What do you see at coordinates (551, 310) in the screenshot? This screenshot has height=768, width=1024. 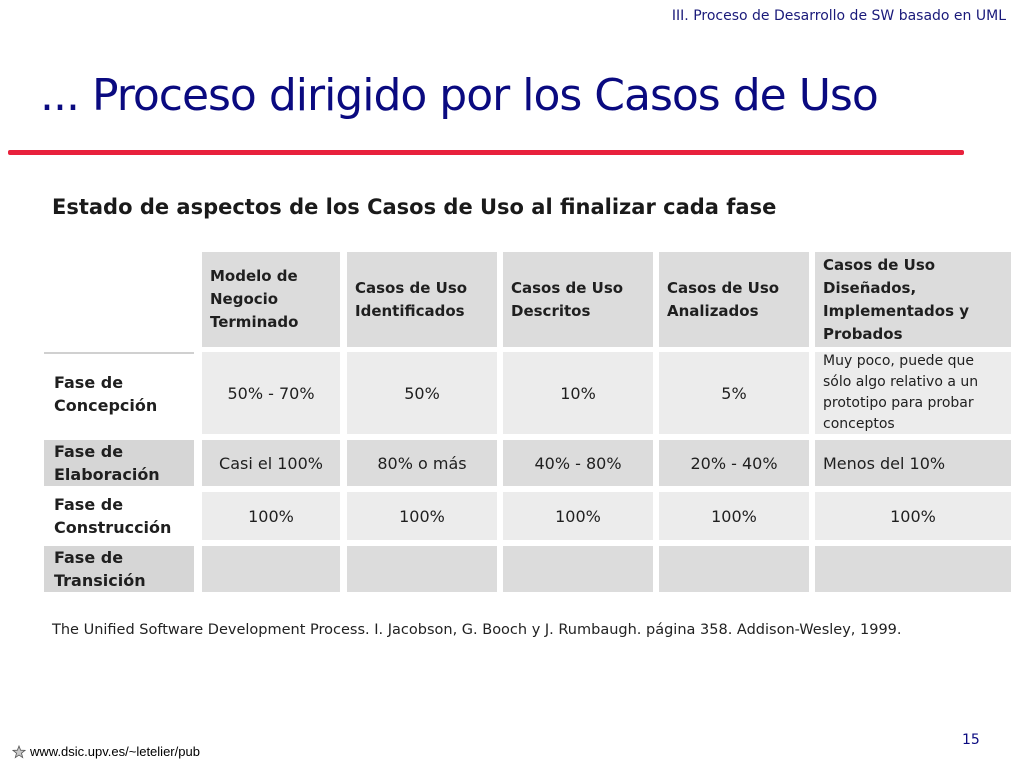 I see `column-header-line: Descritos` at bounding box center [551, 310].